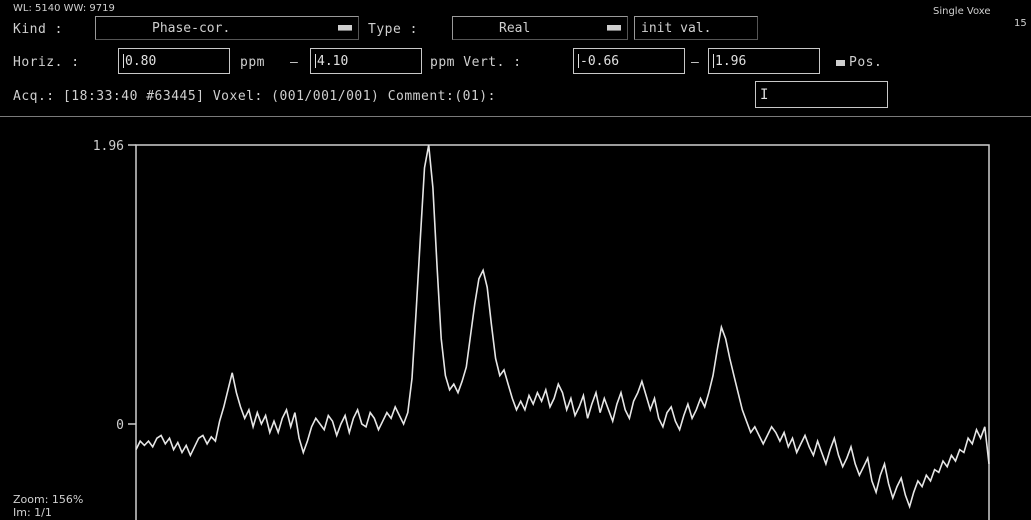 Image resolution: width=1031 pixels, height=520 pixels. Describe the element at coordinates (252, 62) in the screenshot. I see `horiz-from-unit: ppm` at that location.